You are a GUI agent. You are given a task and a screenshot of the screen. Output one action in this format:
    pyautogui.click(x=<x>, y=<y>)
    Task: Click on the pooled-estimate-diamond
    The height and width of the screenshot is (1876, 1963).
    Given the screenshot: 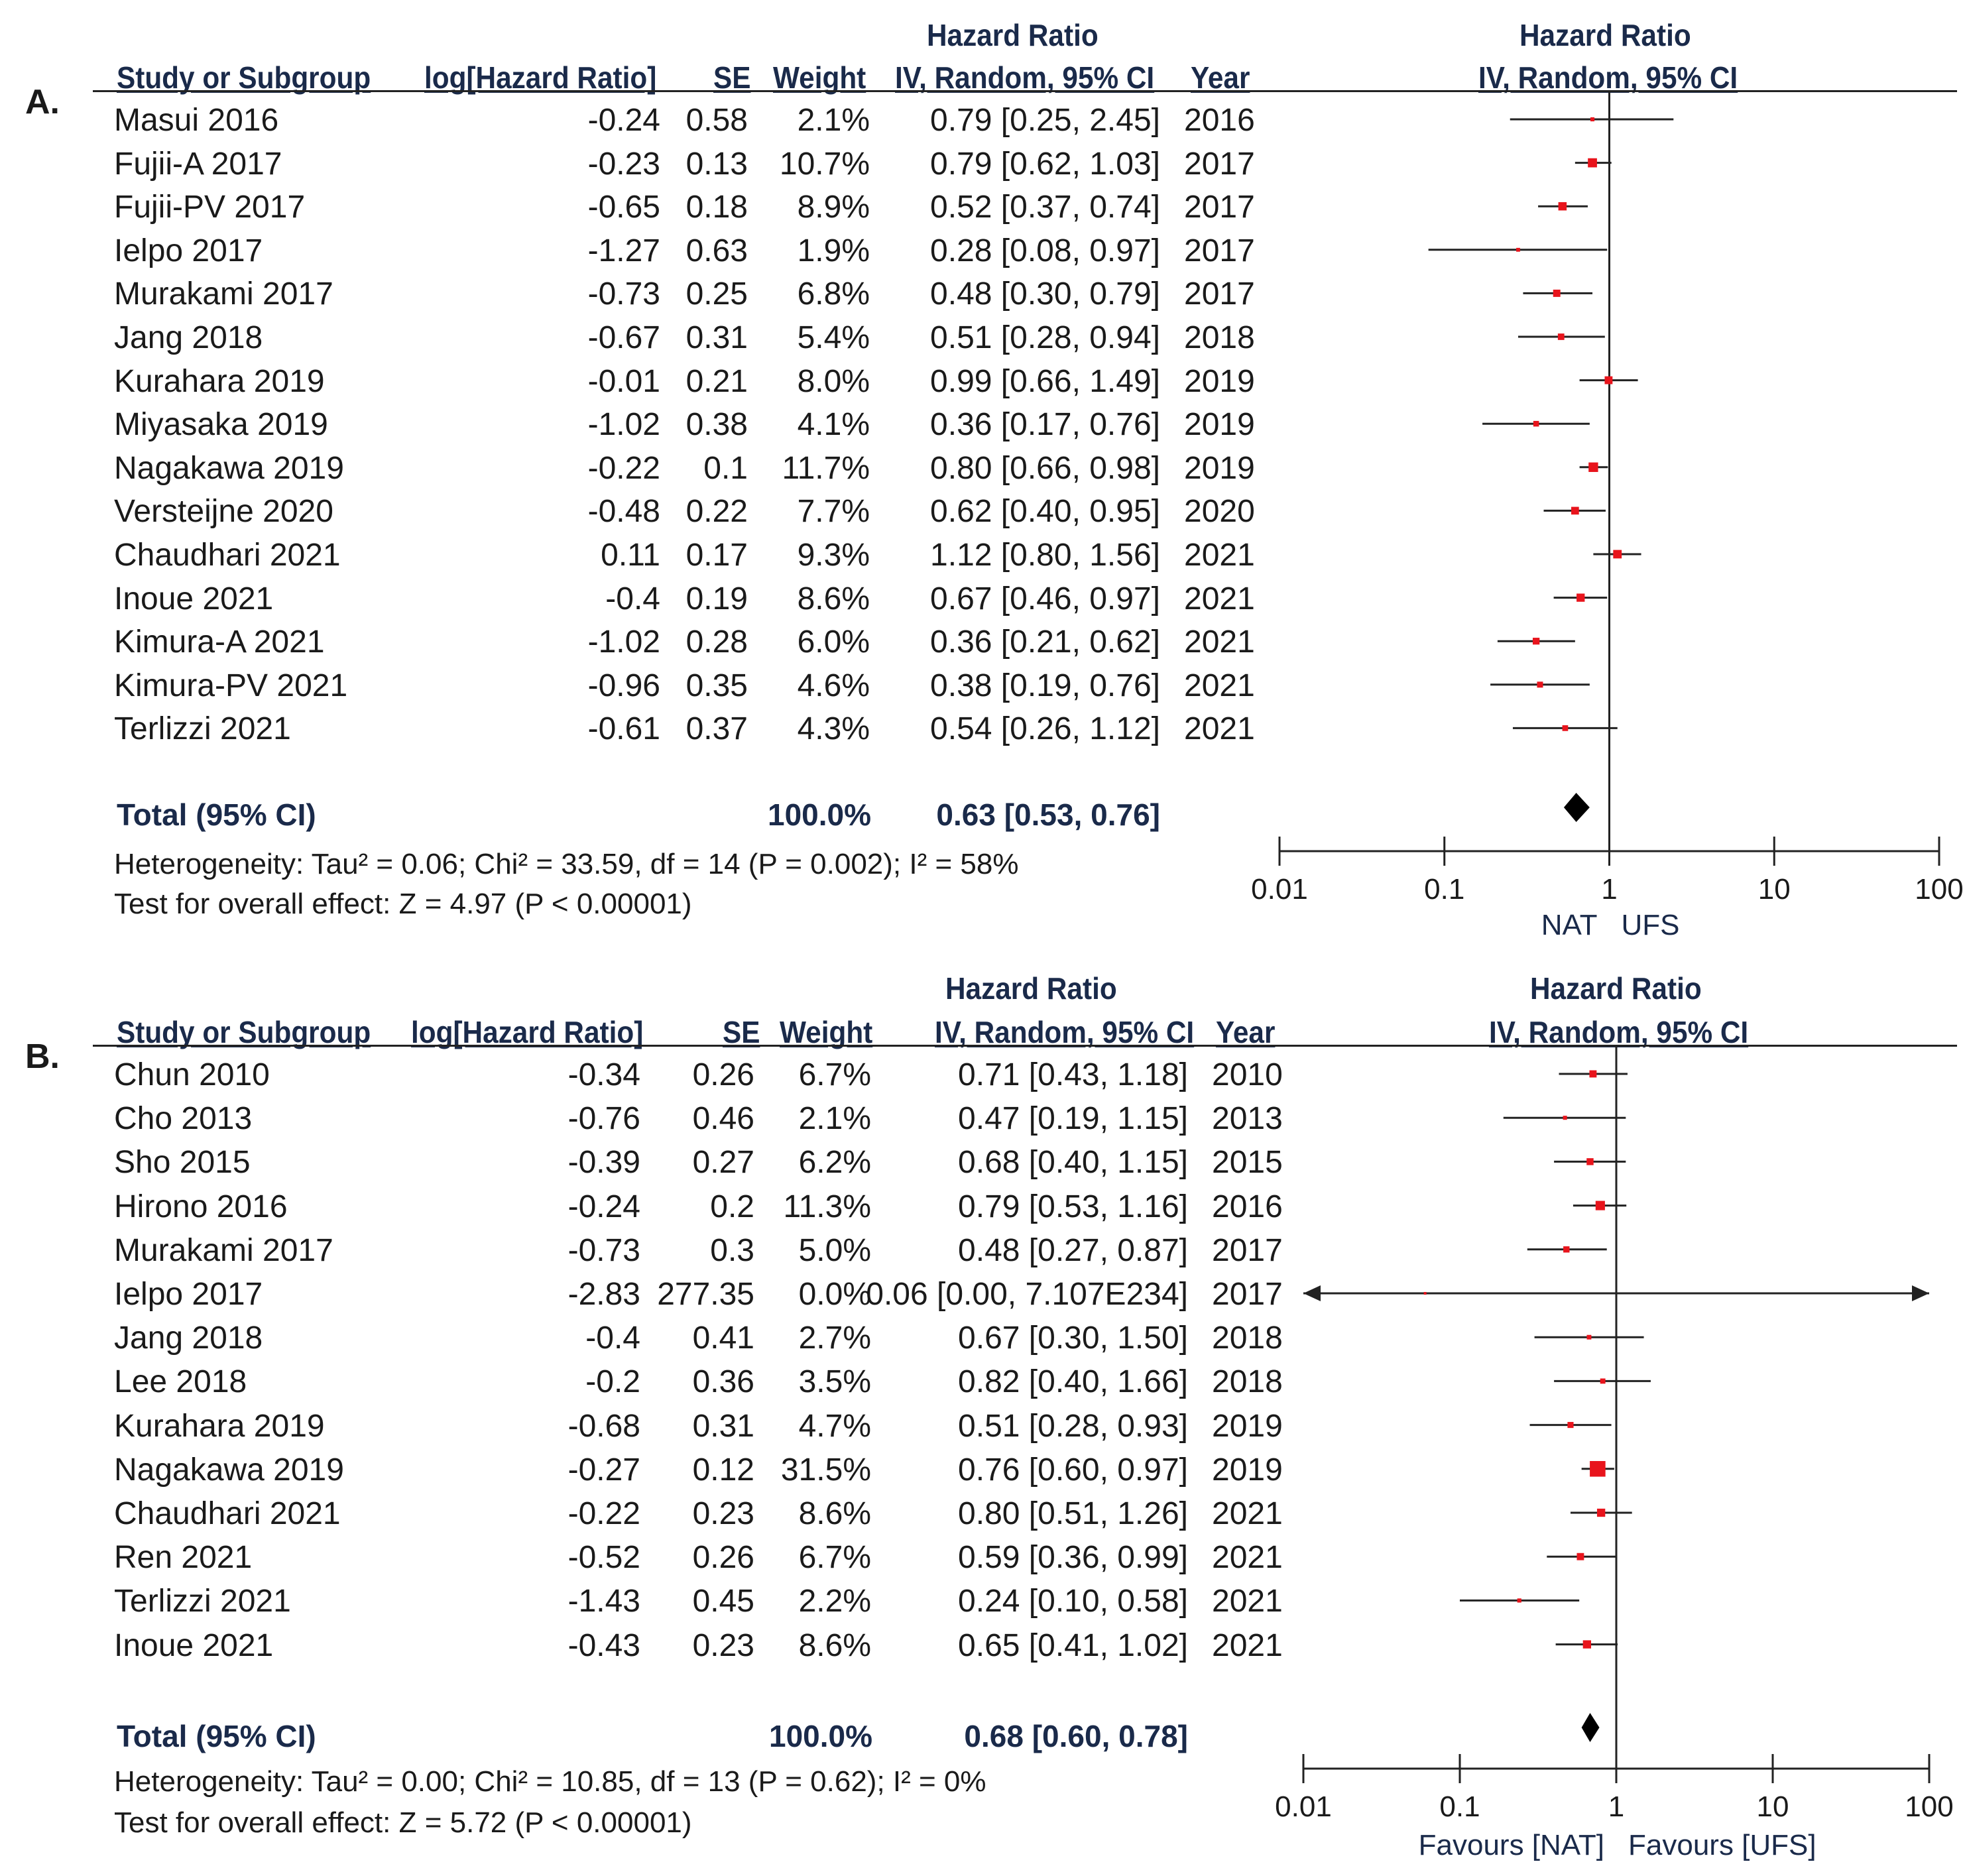 What is the action you would take?
    pyautogui.click(x=1576, y=808)
    